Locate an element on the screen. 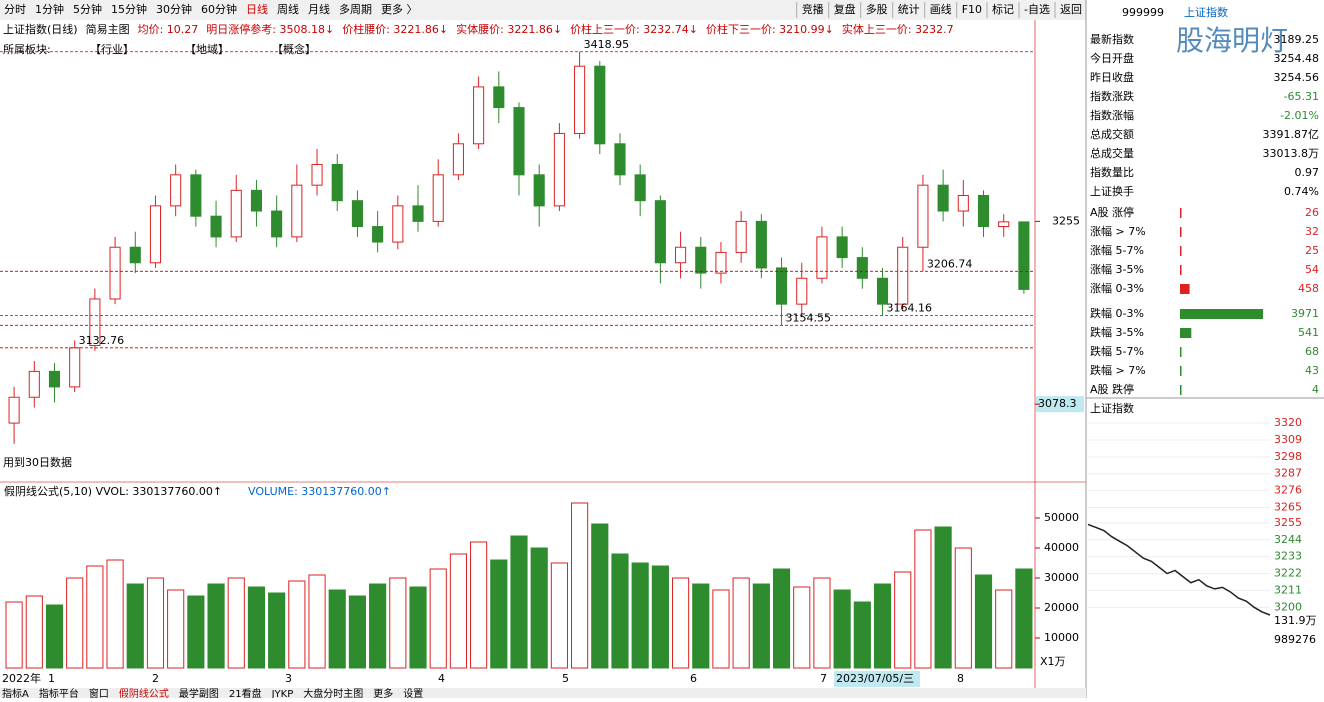 The width and height of the screenshot is (1324, 702). bottom-tab: 假阴线公式 is located at coordinates (144, 693).